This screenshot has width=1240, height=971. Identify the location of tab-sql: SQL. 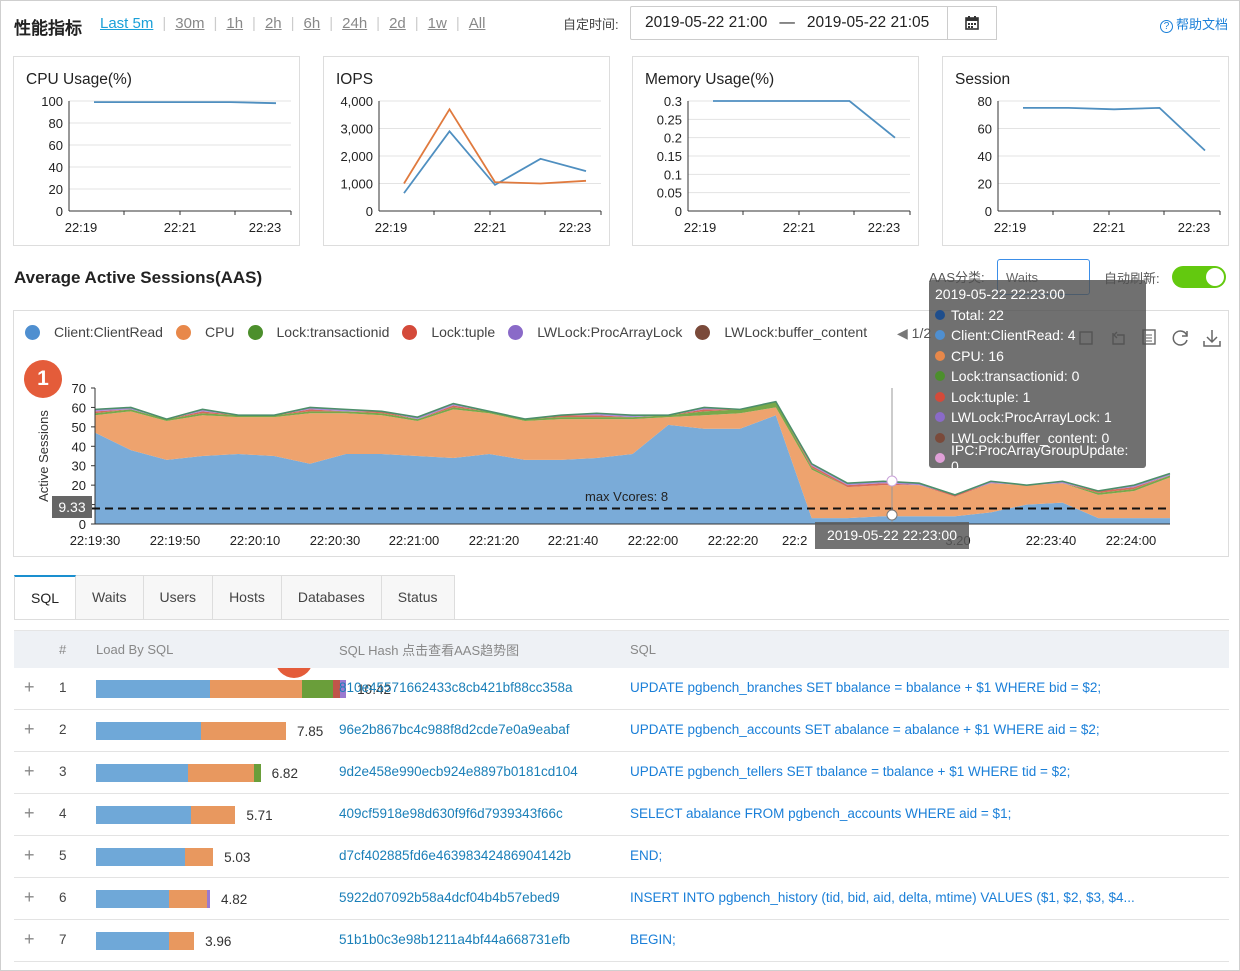
(45, 597).